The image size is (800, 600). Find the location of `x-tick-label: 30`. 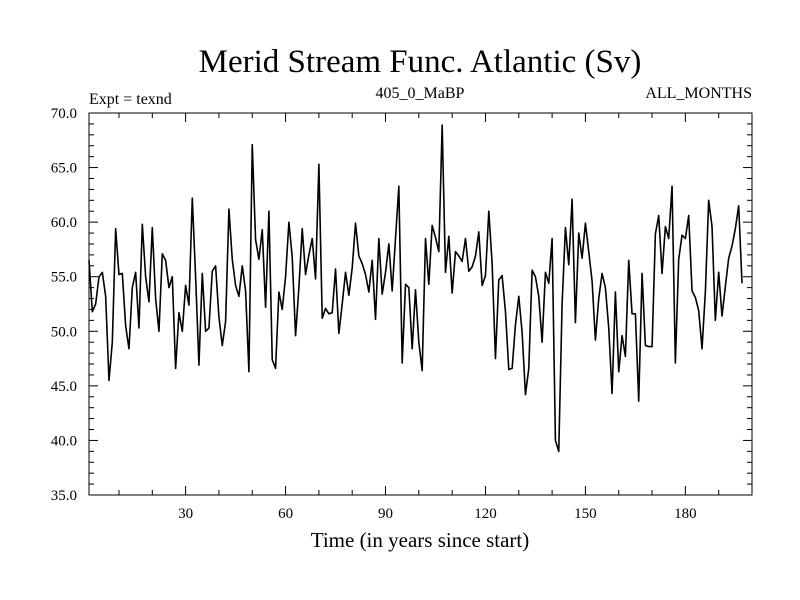

x-tick-label: 30 is located at coordinates (185, 514).